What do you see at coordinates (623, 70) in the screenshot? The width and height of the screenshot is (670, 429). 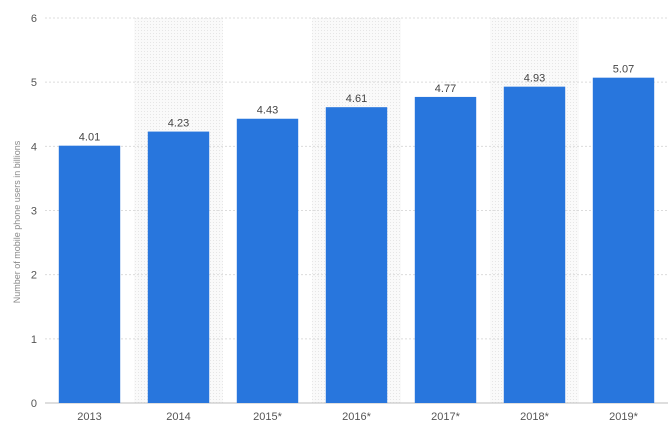 I see `data-label: 5.07` at bounding box center [623, 70].